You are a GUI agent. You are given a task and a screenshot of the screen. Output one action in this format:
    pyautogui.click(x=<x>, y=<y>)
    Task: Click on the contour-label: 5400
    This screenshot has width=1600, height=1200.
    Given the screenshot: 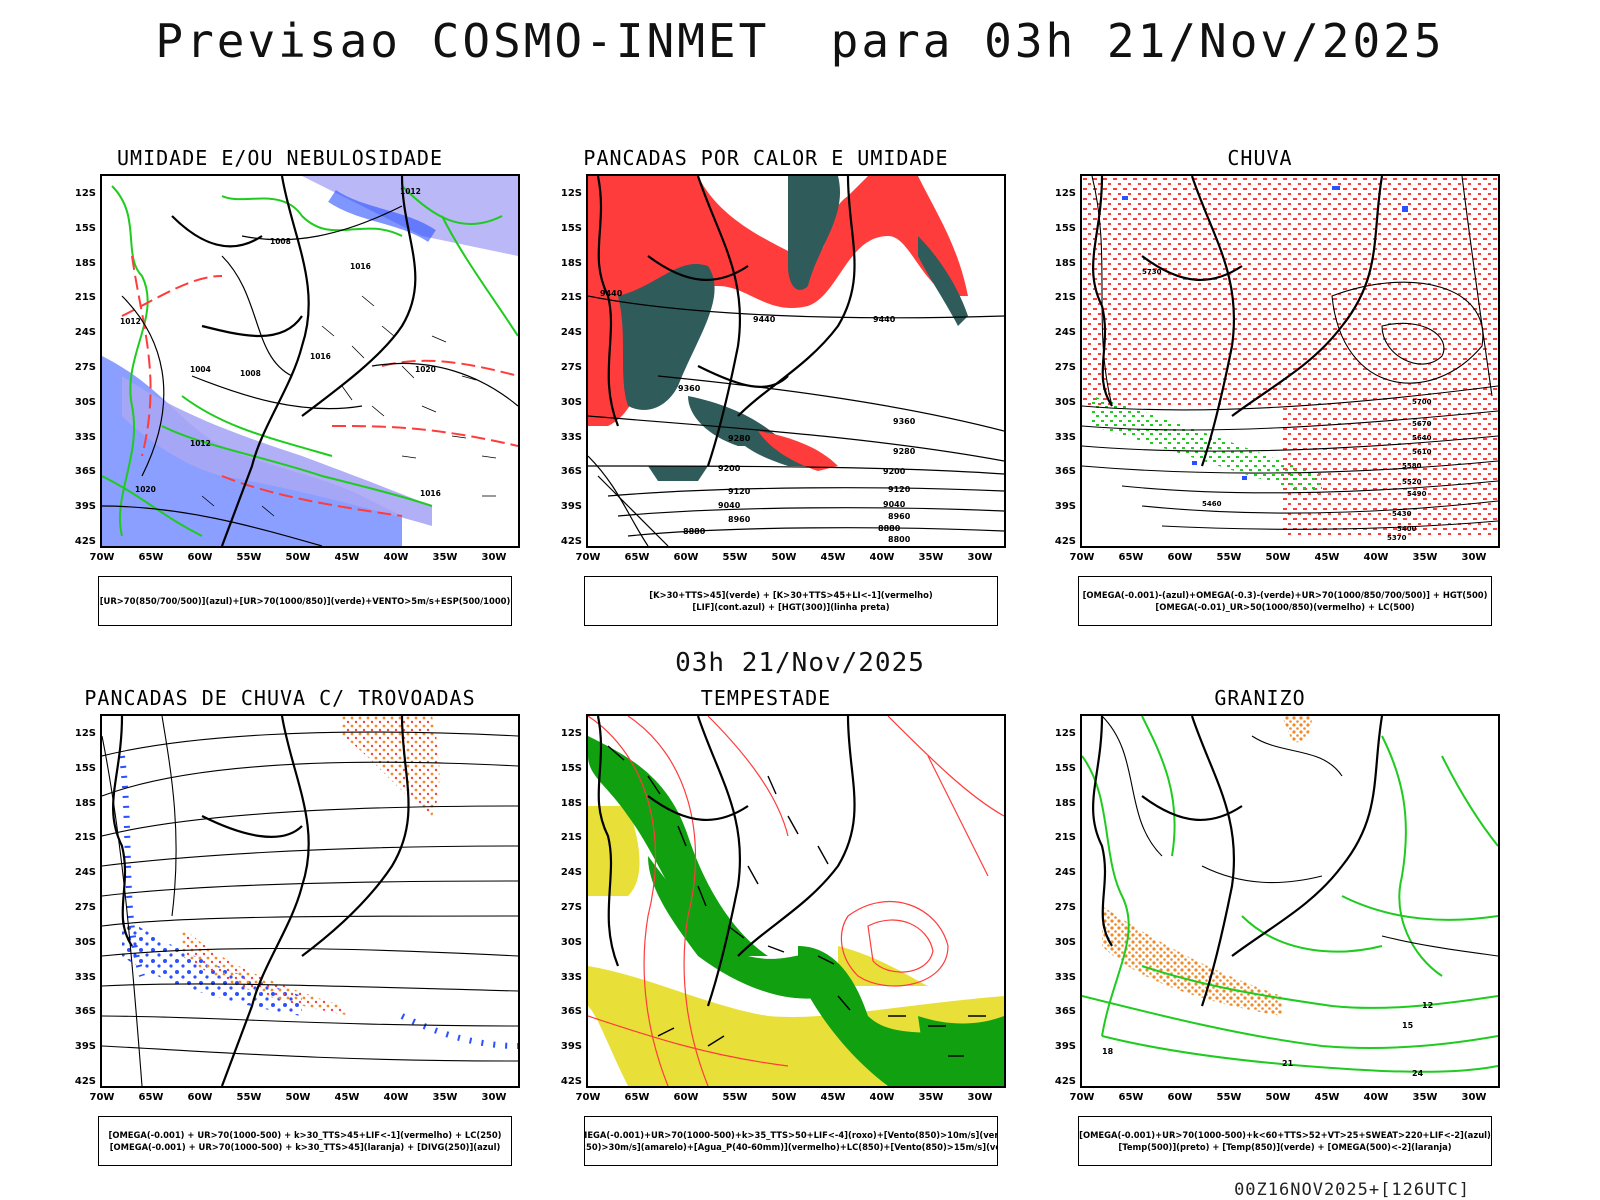 What is the action you would take?
    pyautogui.click(x=1407, y=529)
    